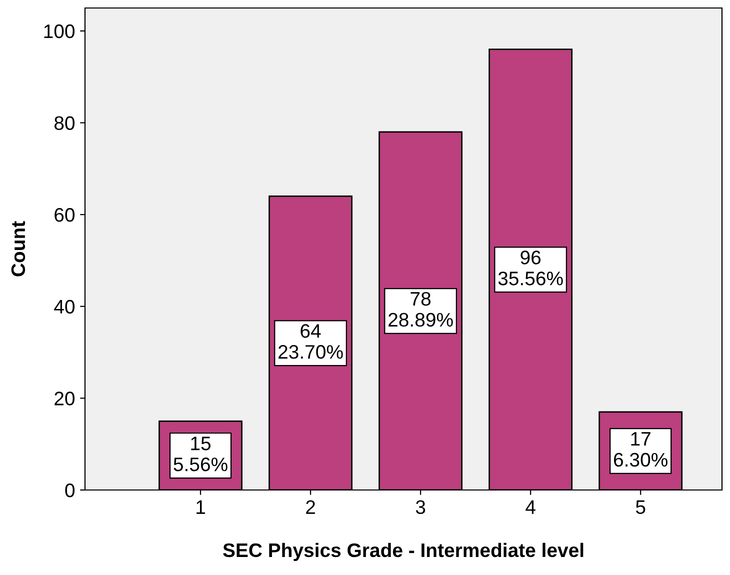  Describe the element at coordinates (310, 507) in the screenshot. I see `x-tick-label: 2` at that location.